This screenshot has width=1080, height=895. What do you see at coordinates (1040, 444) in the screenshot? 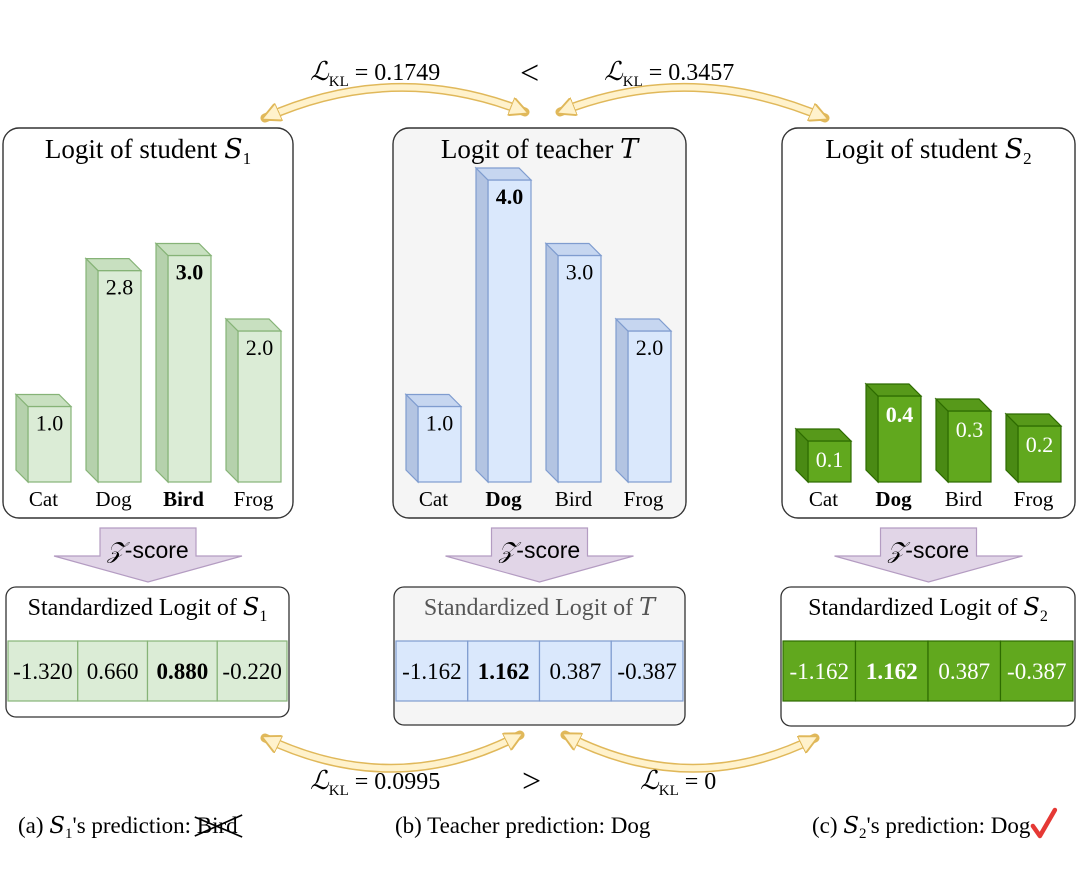
I see `bar-value-label: 0.2` at bounding box center [1040, 444].